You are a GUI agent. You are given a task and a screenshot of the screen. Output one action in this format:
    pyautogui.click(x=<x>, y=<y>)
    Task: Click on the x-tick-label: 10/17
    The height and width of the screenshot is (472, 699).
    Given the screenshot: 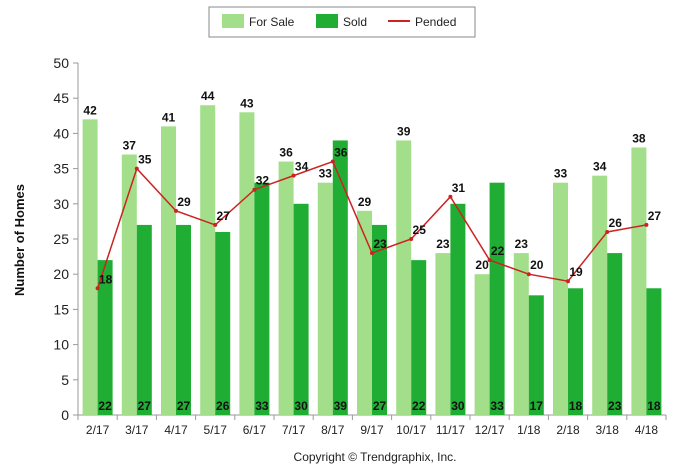 What is the action you would take?
    pyautogui.click(x=411, y=430)
    